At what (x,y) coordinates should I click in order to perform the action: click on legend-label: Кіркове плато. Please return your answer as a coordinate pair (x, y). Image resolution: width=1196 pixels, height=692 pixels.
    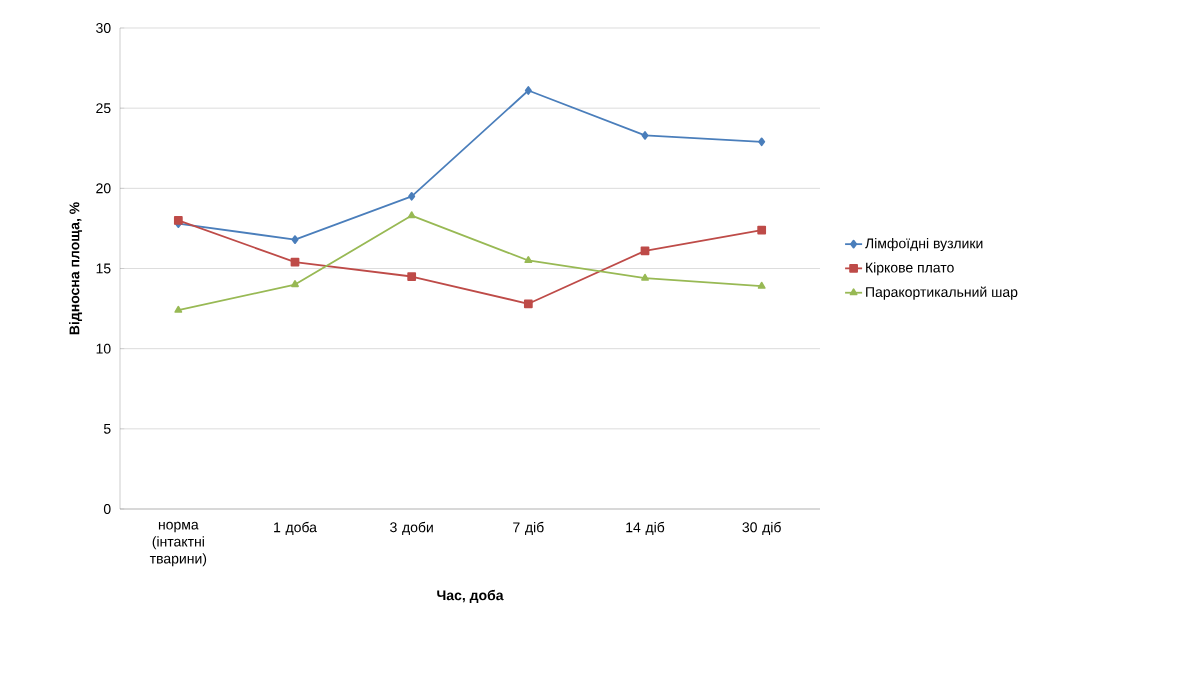
    Looking at the image, I should click on (910, 269).